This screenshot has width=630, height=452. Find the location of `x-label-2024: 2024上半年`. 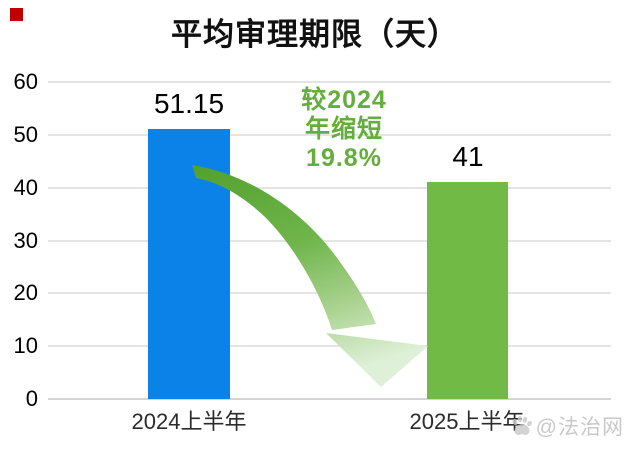

x-label-2024: 2024上半年 is located at coordinates (189, 421).